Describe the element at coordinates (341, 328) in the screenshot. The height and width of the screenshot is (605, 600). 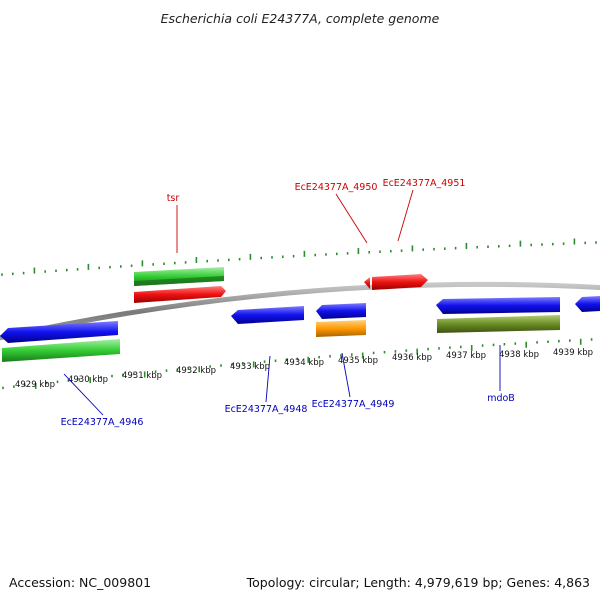
I see `feature-4949-rna` at that location.